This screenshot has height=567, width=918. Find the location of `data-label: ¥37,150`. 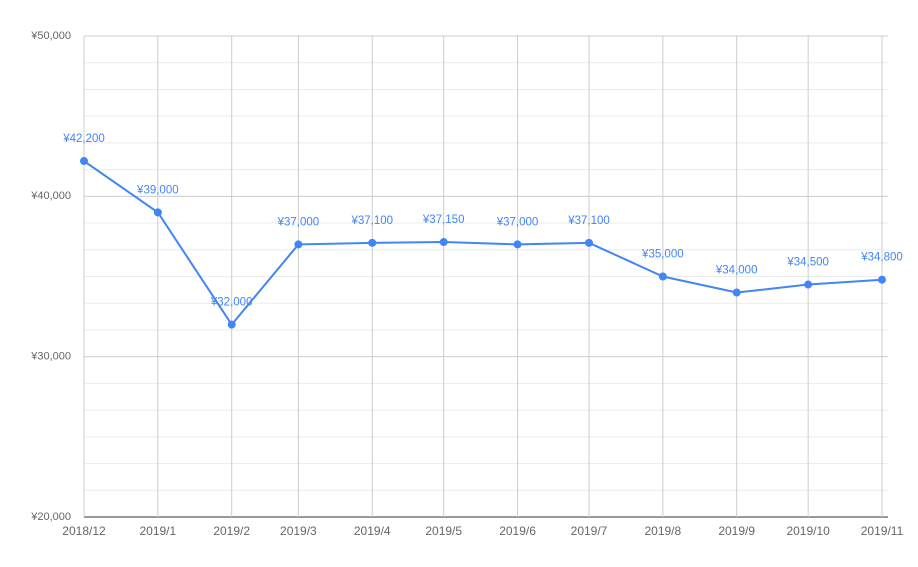

data-label: ¥37,150 is located at coordinates (443, 220).